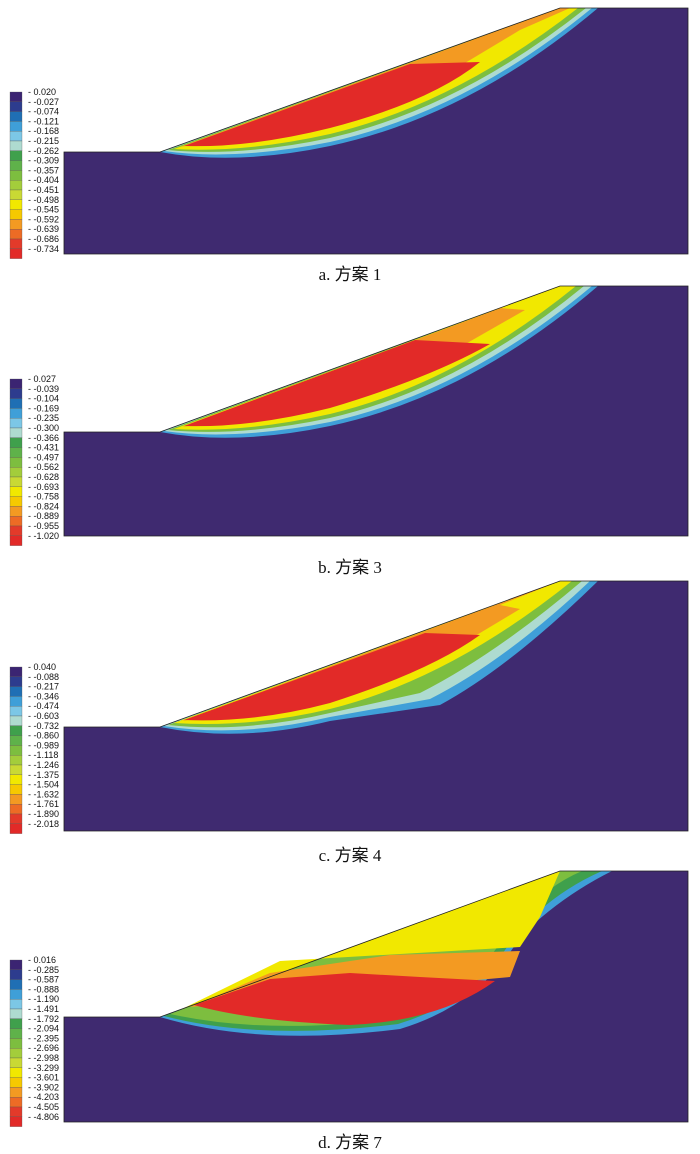 The height and width of the screenshot is (1154, 700). I want to click on legend-label: - -0.498, so click(43, 200).